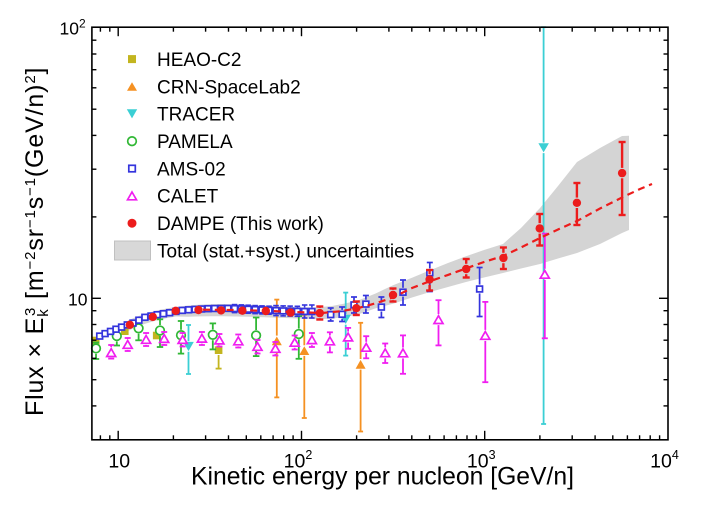 The width and height of the screenshot is (702, 508). Describe the element at coordinates (36, 241) in the screenshot. I see `svg-text:Flux × Ek3 [m−2sr−1s−1(GeV/n)2: Flux × Ek3 [m−2sr−1s−1(GeV/n)2]` at that location.